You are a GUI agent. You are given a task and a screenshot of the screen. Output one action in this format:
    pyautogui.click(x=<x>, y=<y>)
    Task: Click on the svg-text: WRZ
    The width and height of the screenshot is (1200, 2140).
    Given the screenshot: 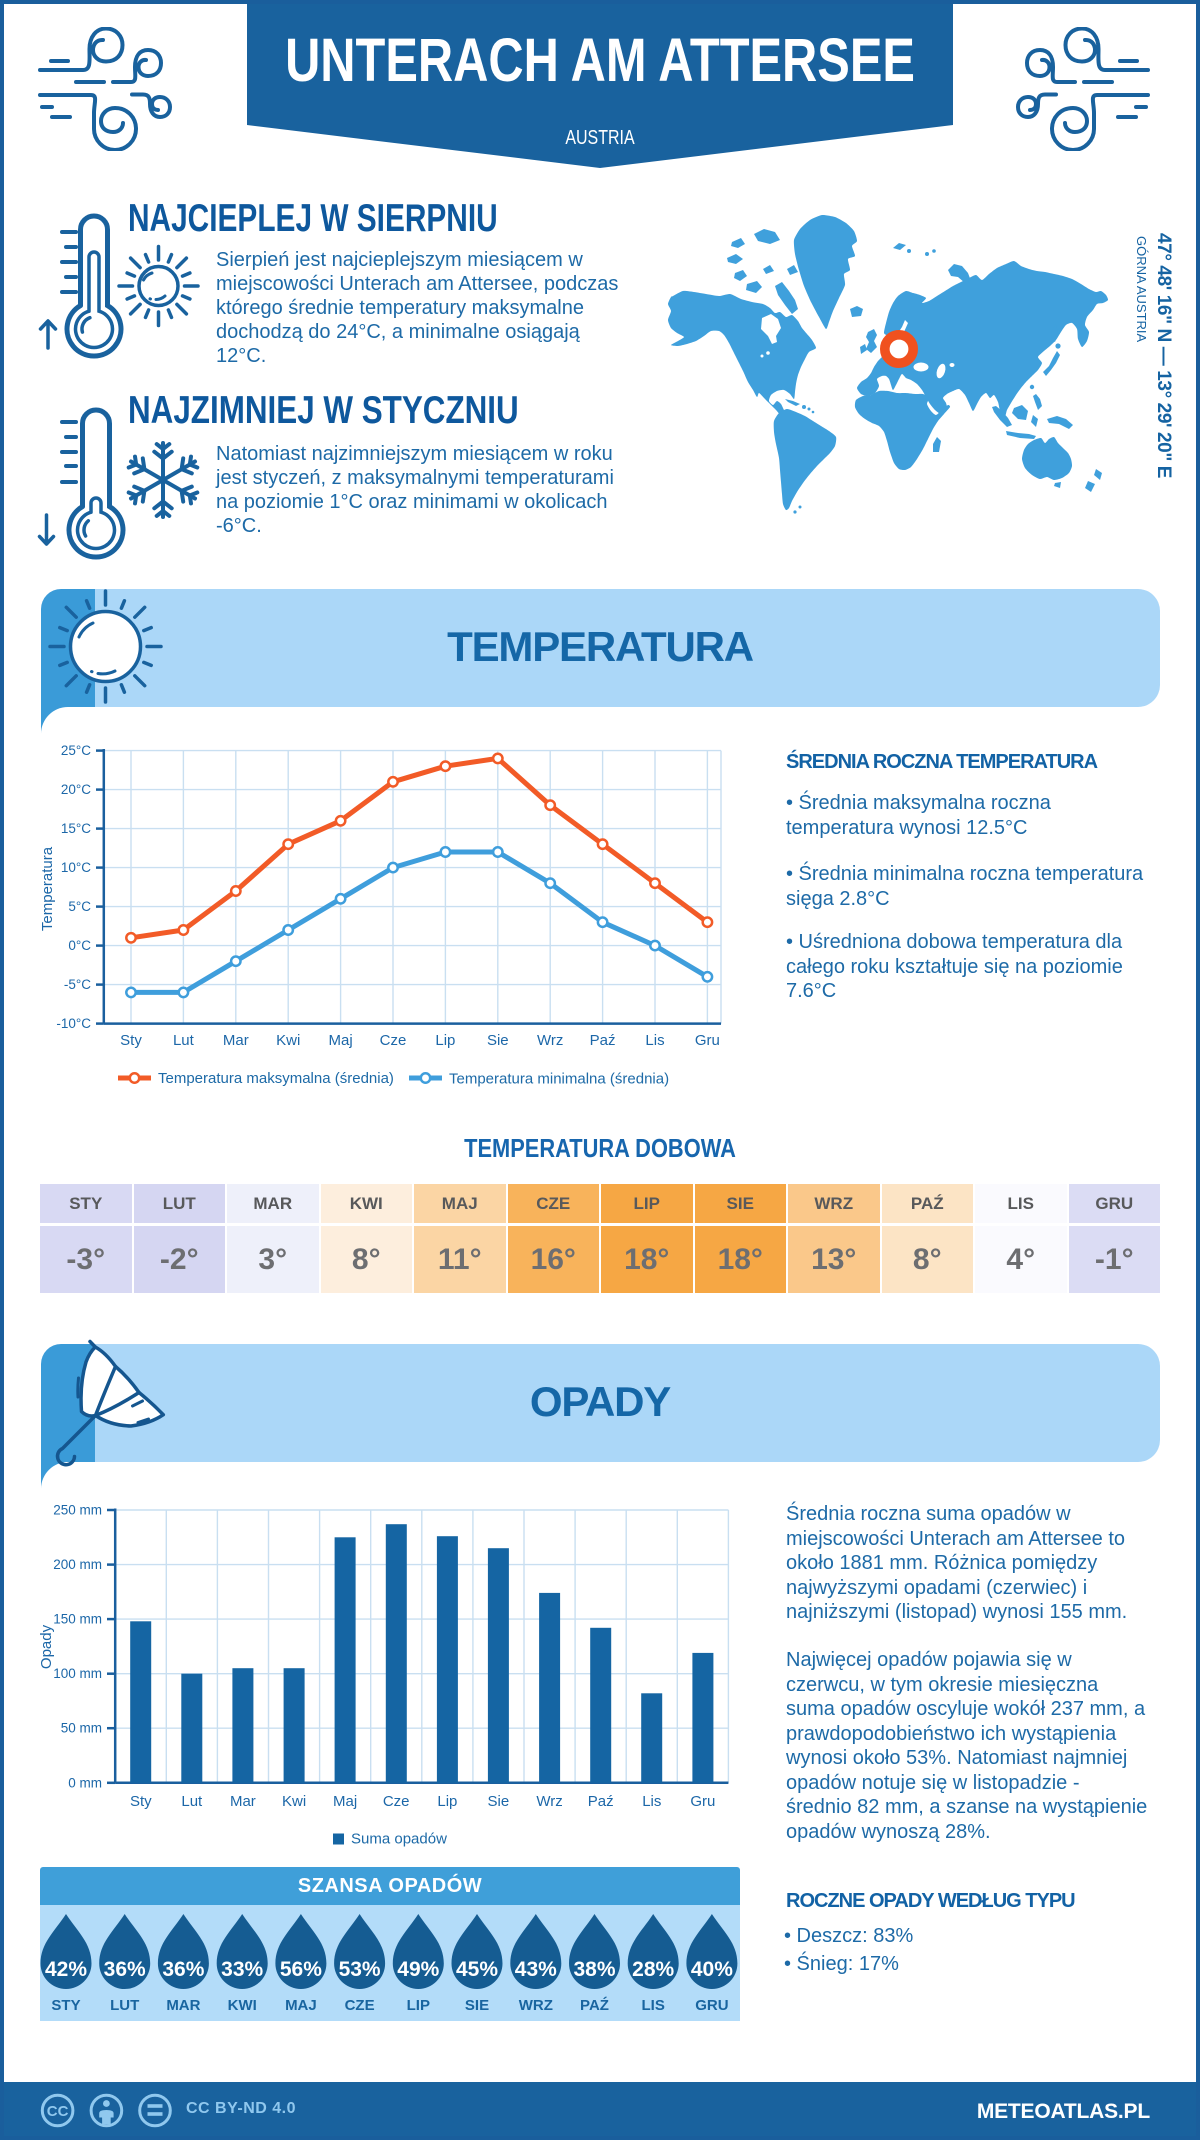 What is the action you would take?
    pyautogui.click(x=536, y=2005)
    